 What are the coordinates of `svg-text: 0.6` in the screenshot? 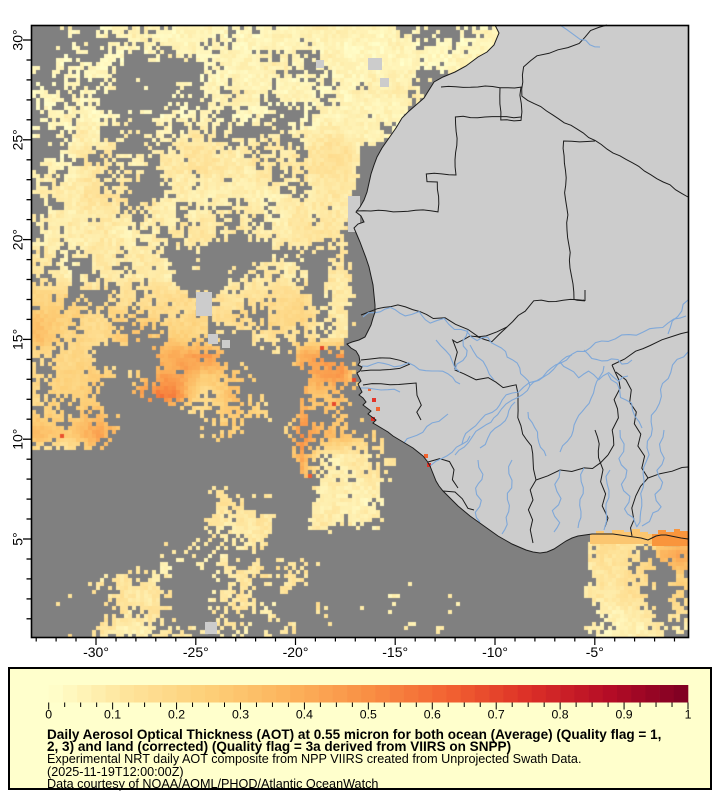 It's located at (432, 715).